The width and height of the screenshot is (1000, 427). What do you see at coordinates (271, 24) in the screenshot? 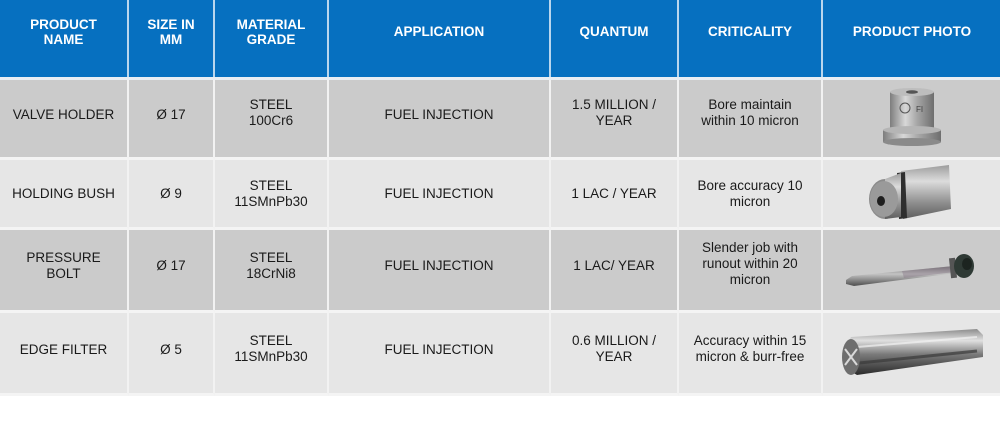
I see `header-label: MATERIAL` at bounding box center [271, 24].